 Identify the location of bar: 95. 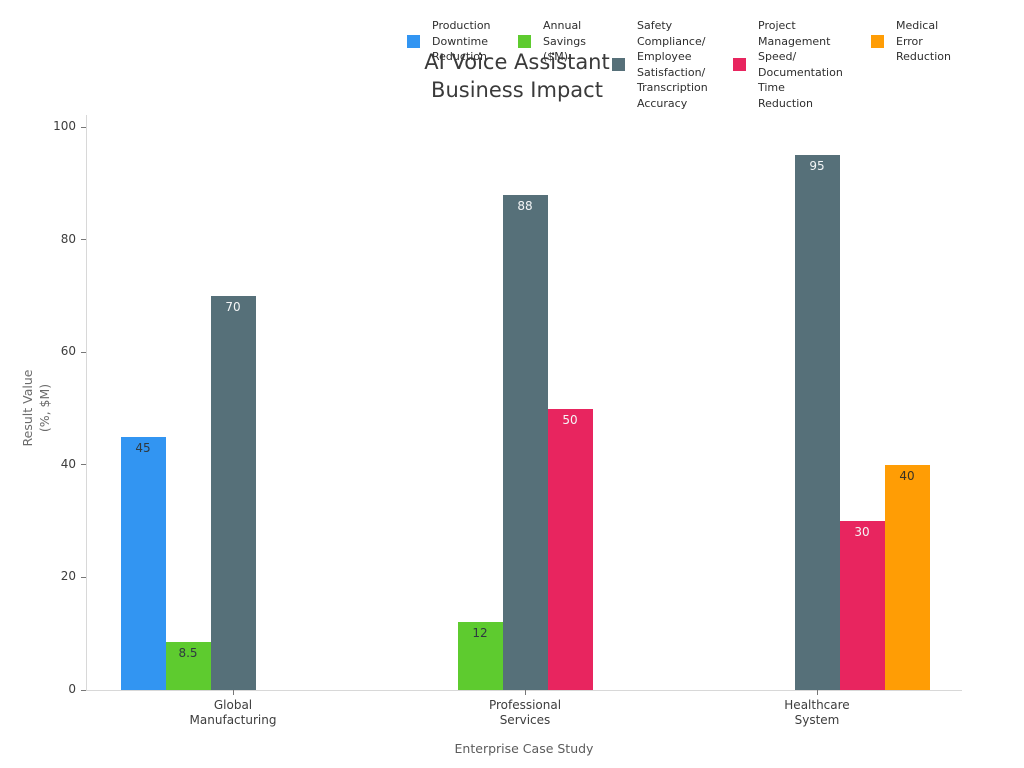
(817, 422).